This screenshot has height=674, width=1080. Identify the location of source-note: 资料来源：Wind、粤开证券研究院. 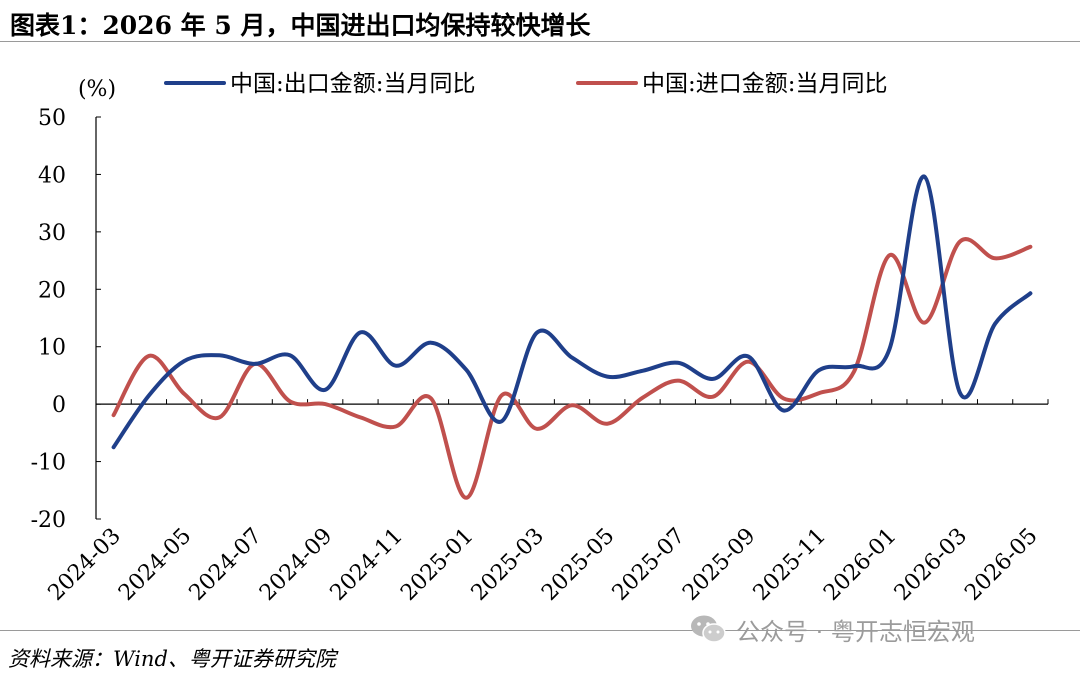
(172, 659).